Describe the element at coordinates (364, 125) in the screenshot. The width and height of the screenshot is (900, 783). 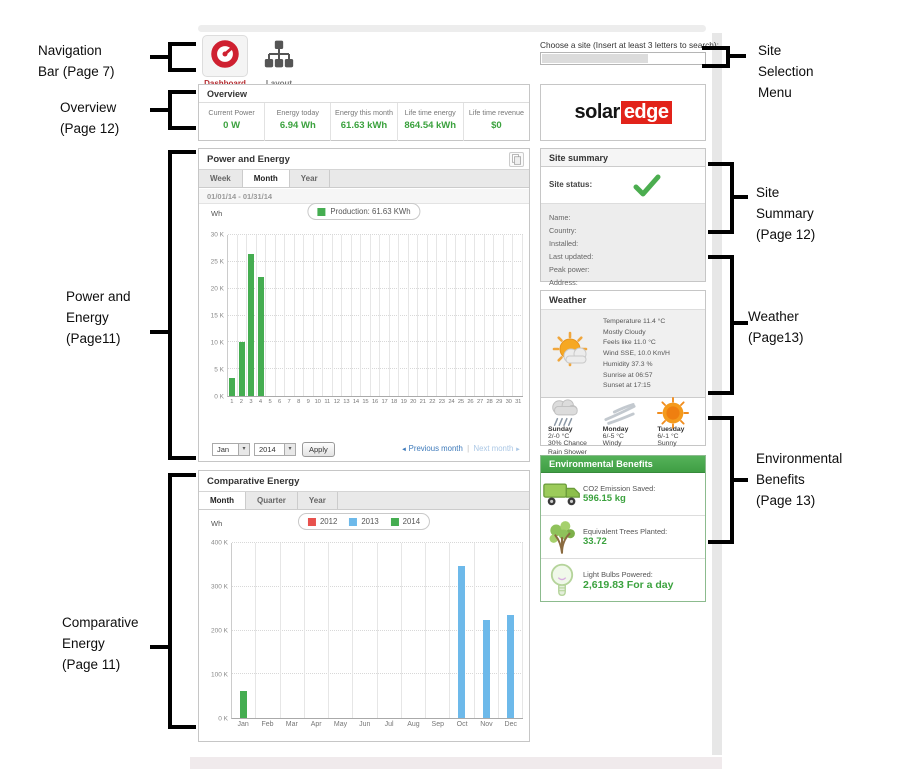
I see `stat-value: 61.63 kWh` at that location.